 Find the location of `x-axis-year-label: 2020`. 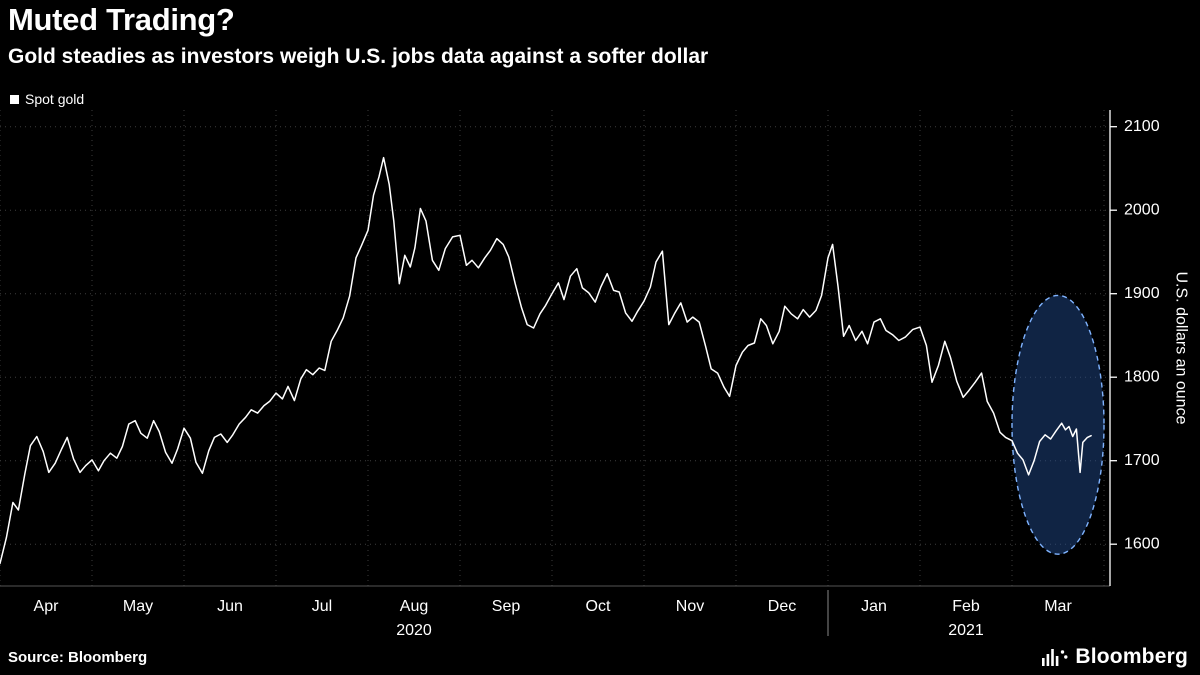

x-axis-year-label: 2020 is located at coordinates (414, 630).